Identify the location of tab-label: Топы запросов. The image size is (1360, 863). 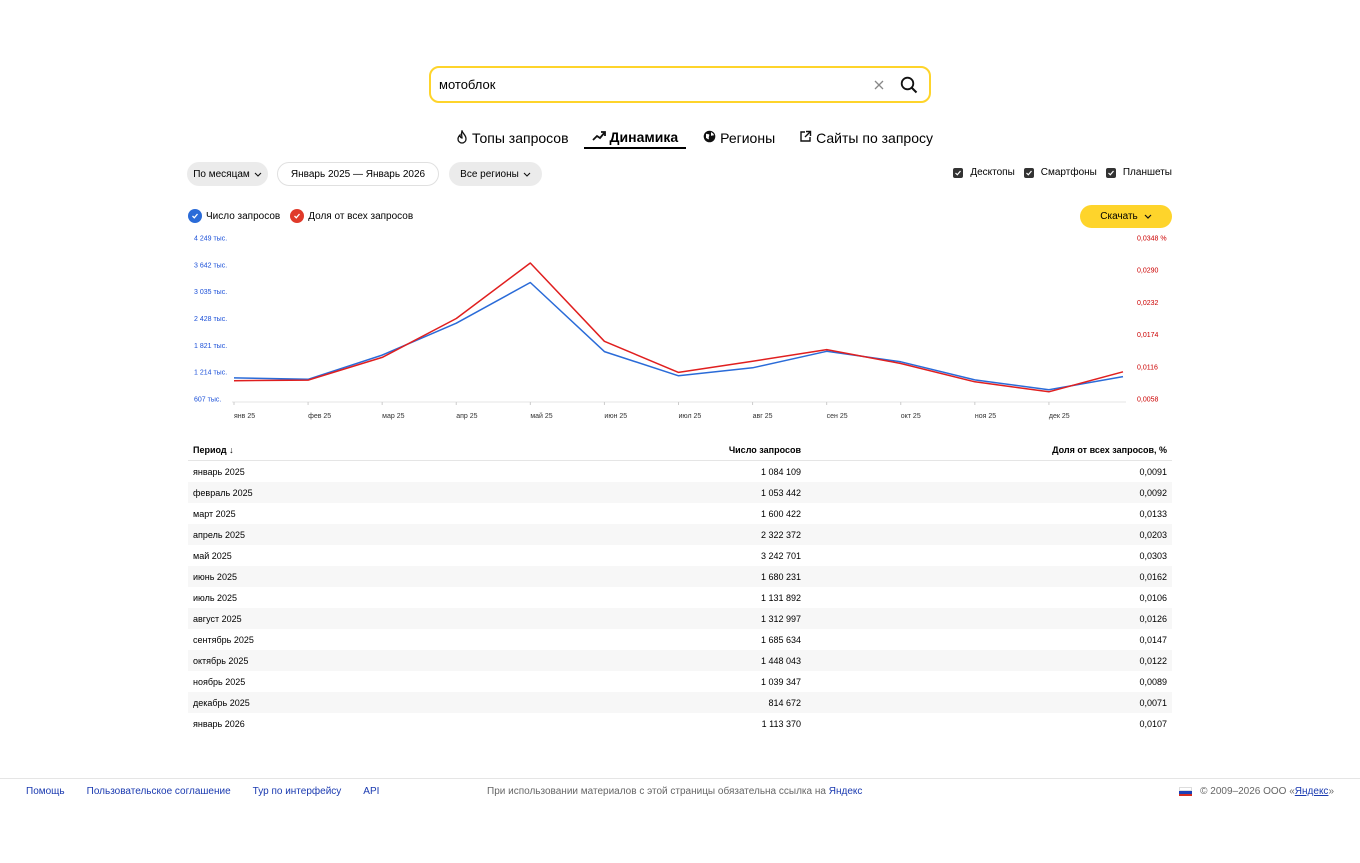
(520, 138).